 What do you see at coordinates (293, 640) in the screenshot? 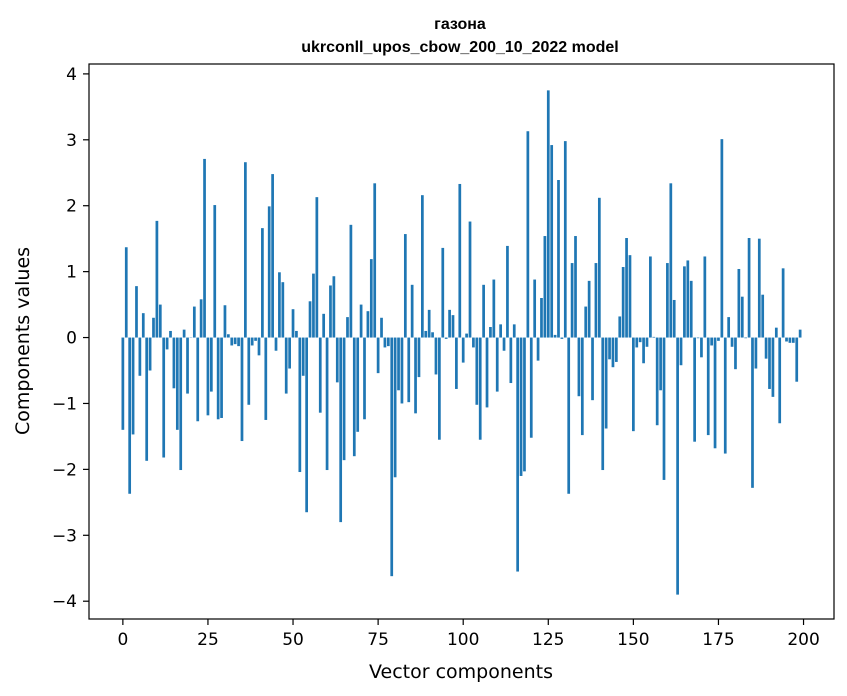
I see `x-tick-label: 50` at bounding box center [293, 640].